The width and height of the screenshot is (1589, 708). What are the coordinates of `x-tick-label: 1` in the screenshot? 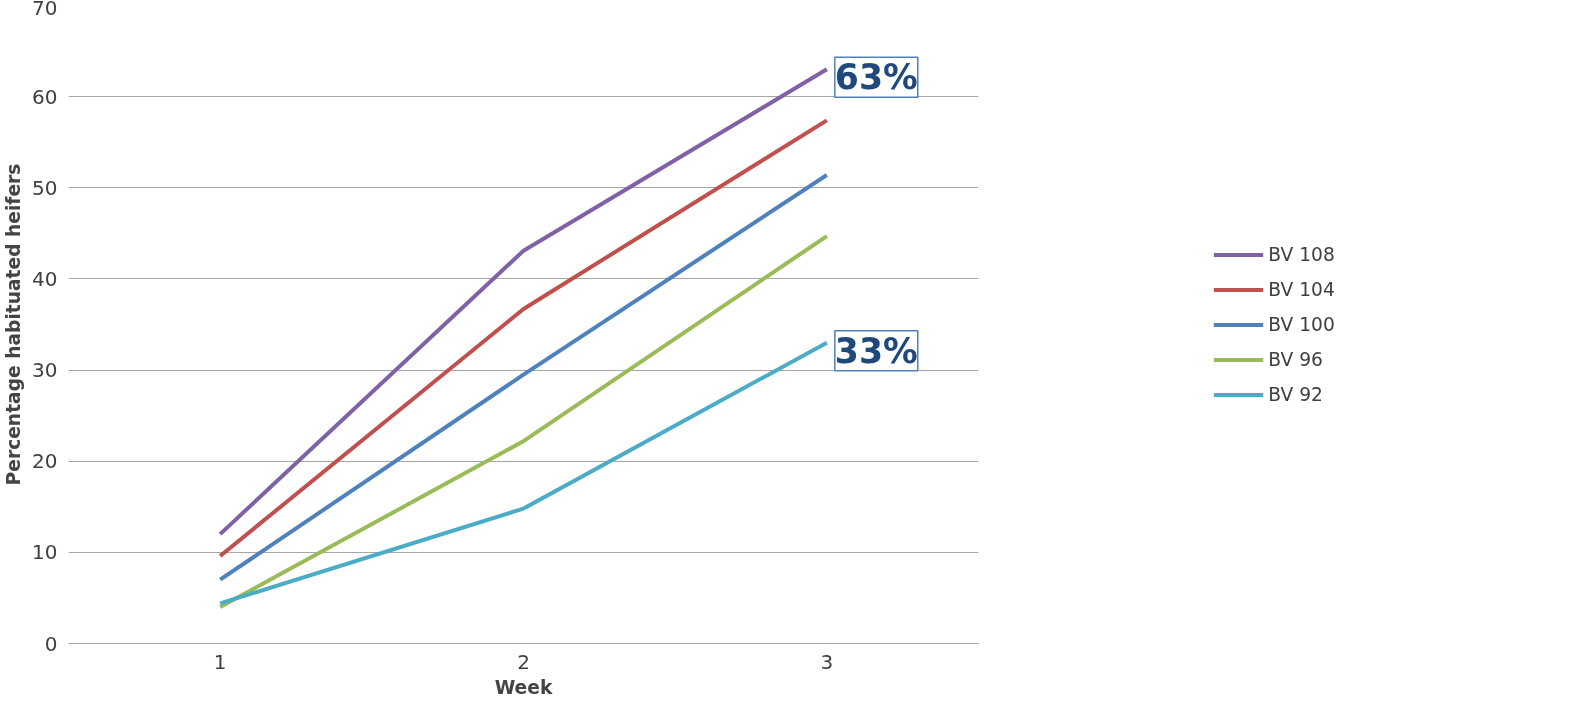 It's located at (220, 661).